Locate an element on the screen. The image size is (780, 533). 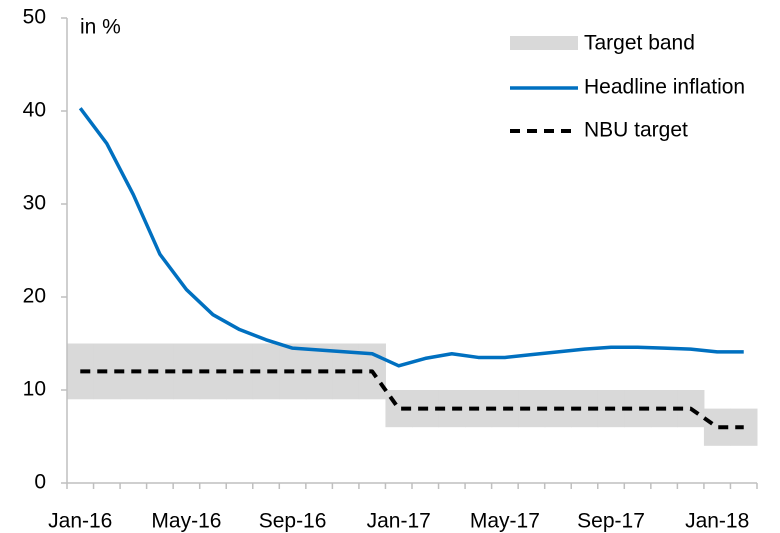
target-band is located at coordinates (744, 427).